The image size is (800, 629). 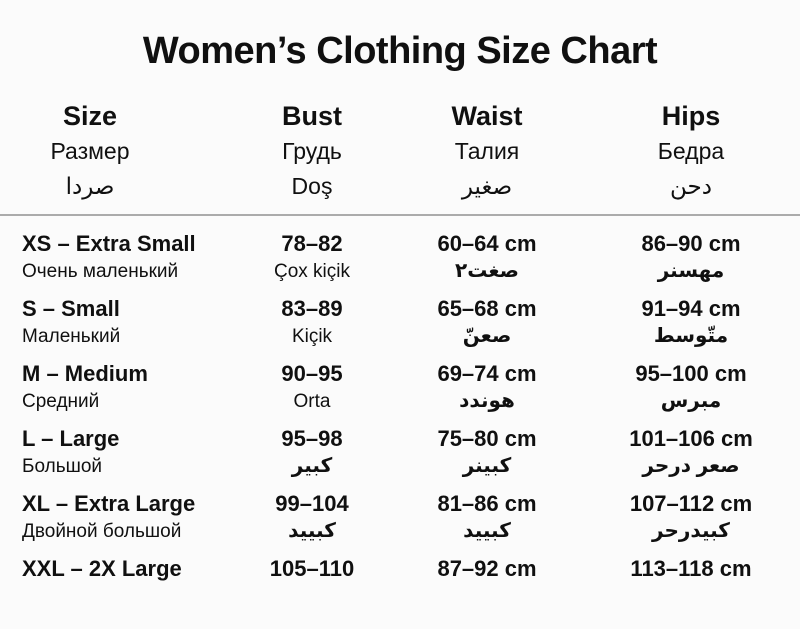 What do you see at coordinates (691, 186) in the screenshot?
I see `col-header-hips-third: دحن` at bounding box center [691, 186].